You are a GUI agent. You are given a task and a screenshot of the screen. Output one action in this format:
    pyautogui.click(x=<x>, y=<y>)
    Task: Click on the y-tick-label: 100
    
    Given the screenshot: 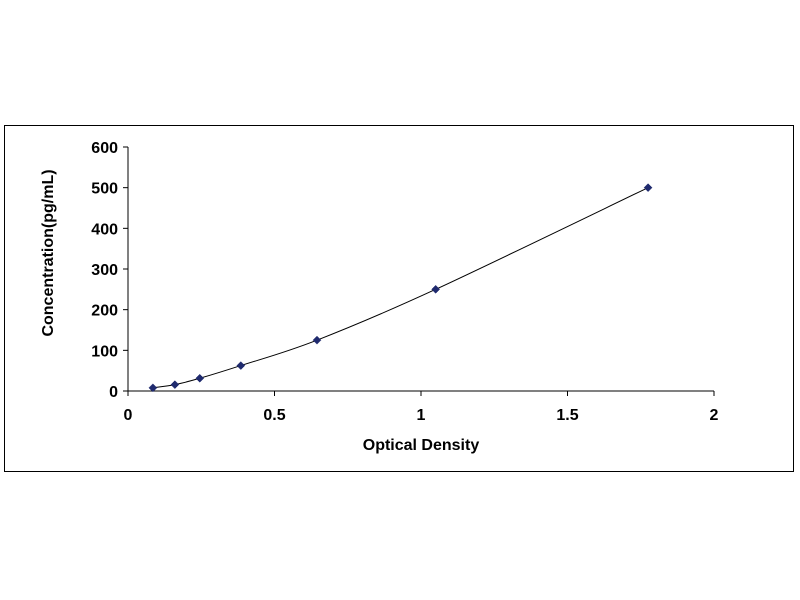 What is the action you would take?
    pyautogui.click(x=104, y=351)
    